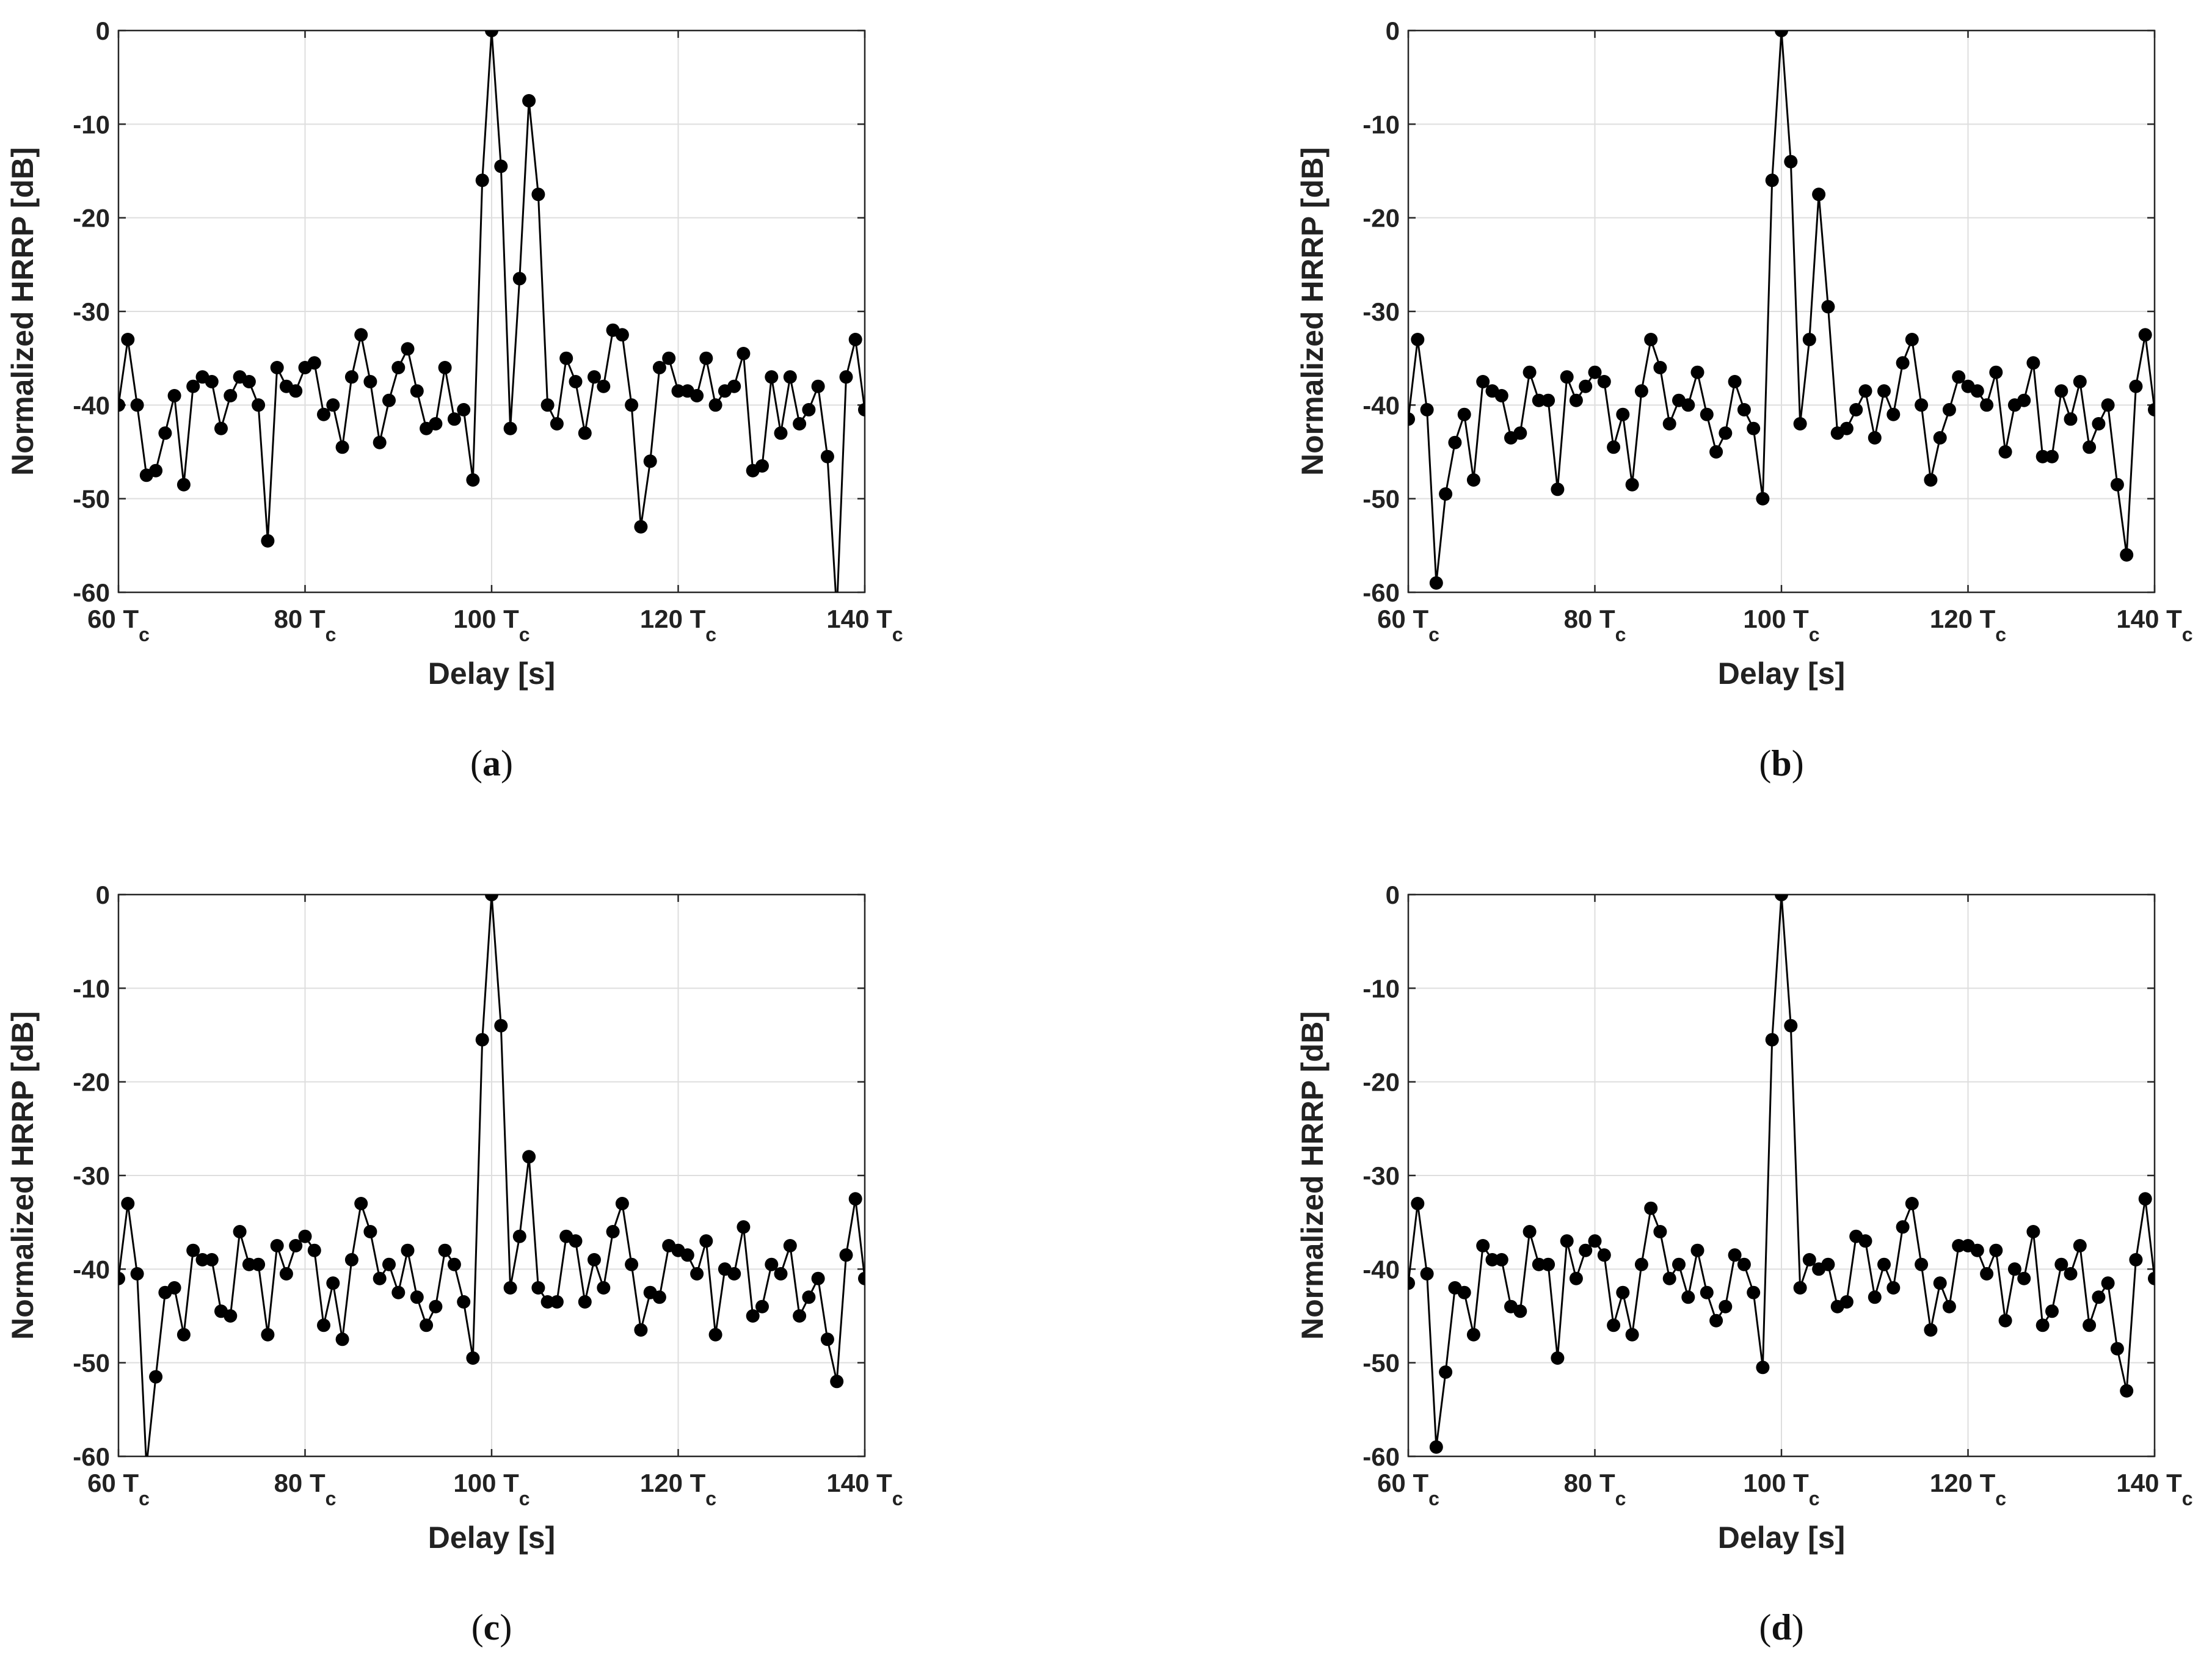 Image resolution: width=2212 pixels, height=1653 pixels. I want to click on y-tick-label: -30, so click(91, 1175).